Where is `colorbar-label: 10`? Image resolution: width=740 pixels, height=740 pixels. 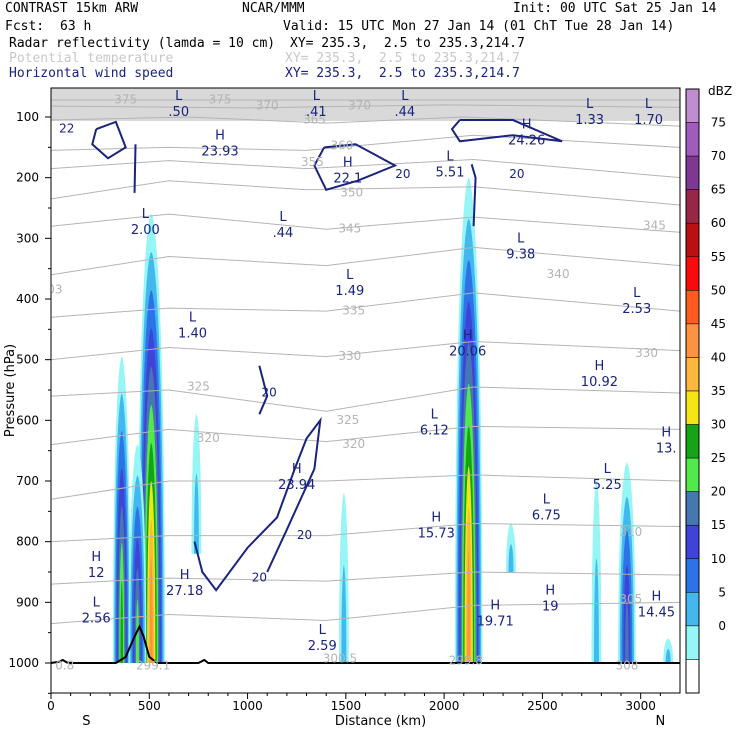
colorbar-label: 10 is located at coordinates (718, 559).